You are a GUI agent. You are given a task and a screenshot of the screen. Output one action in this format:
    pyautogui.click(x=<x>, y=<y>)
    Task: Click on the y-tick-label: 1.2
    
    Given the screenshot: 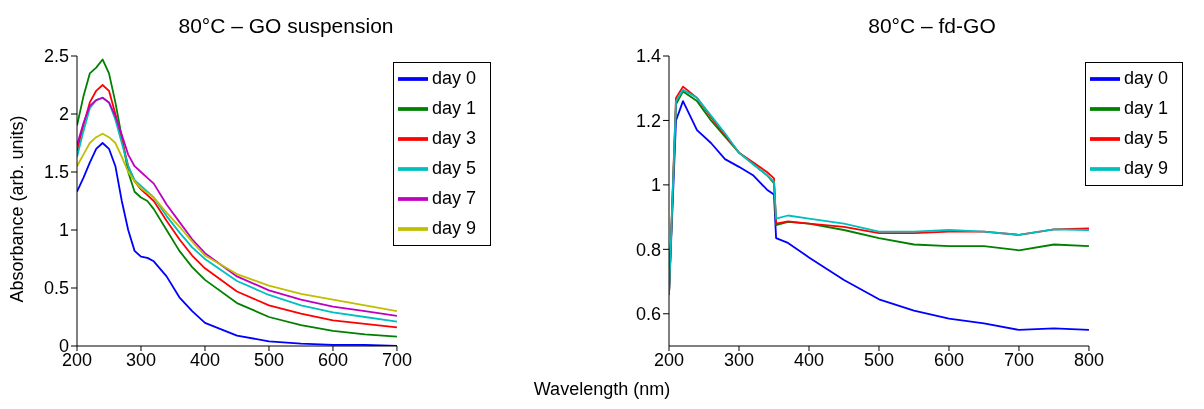 What is the action you would take?
    pyautogui.click(x=648, y=120)
    